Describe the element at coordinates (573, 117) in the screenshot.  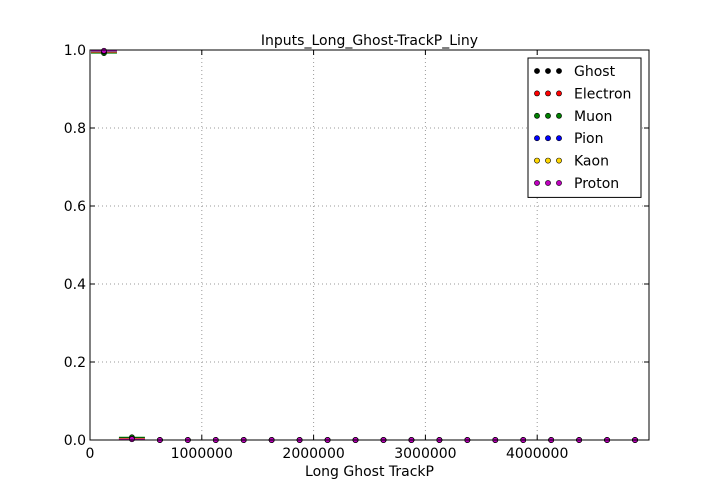
I see `legend-item: Muon` at that location.